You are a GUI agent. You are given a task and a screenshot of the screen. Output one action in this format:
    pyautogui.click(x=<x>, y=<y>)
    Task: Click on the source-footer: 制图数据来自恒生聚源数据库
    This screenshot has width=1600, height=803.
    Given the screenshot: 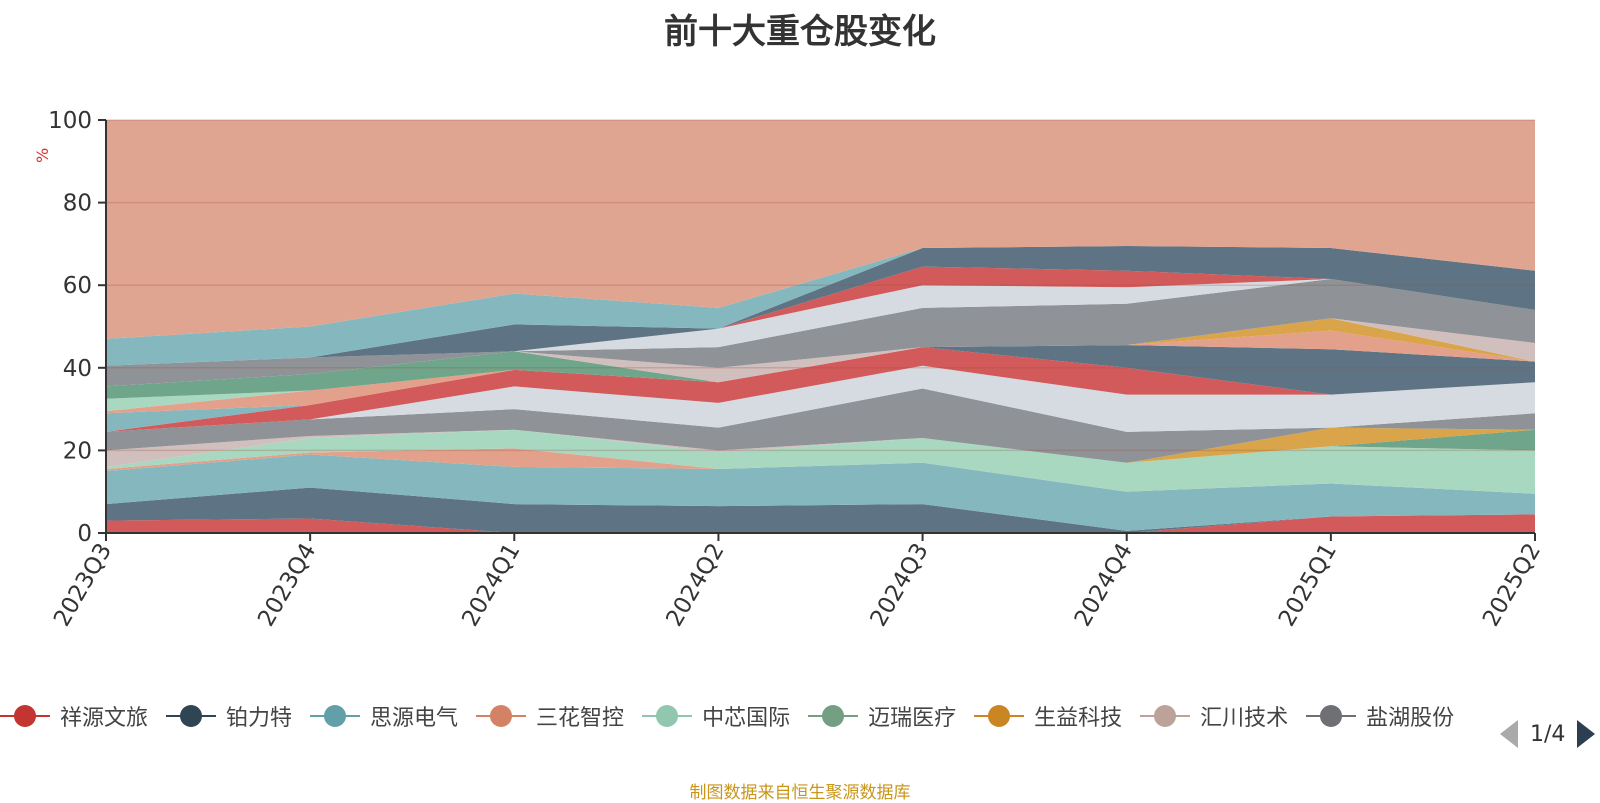 What is the action you would take?
    pyautogui.click(x=800, y=793)
    